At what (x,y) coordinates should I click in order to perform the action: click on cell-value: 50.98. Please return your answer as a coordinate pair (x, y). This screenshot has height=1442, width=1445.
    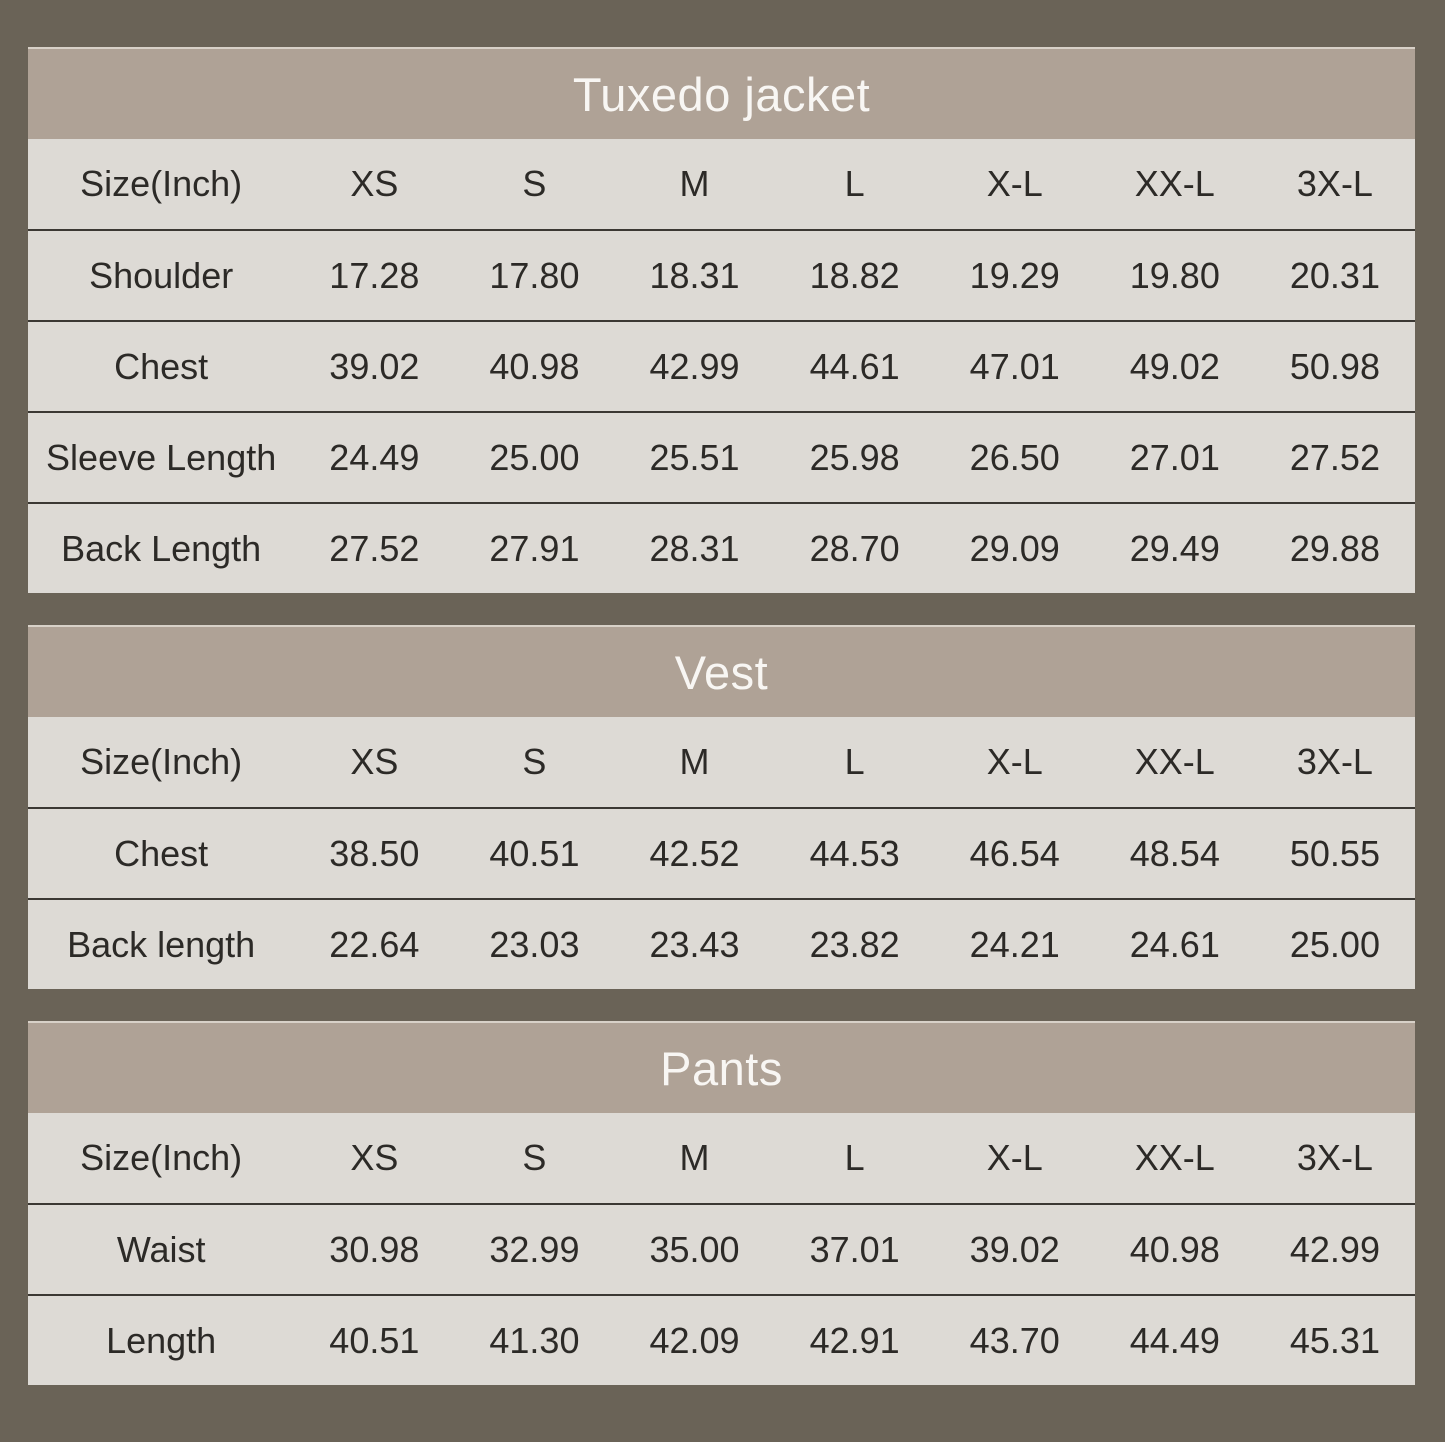
    Looking at the image, I should click on (1334, 366).